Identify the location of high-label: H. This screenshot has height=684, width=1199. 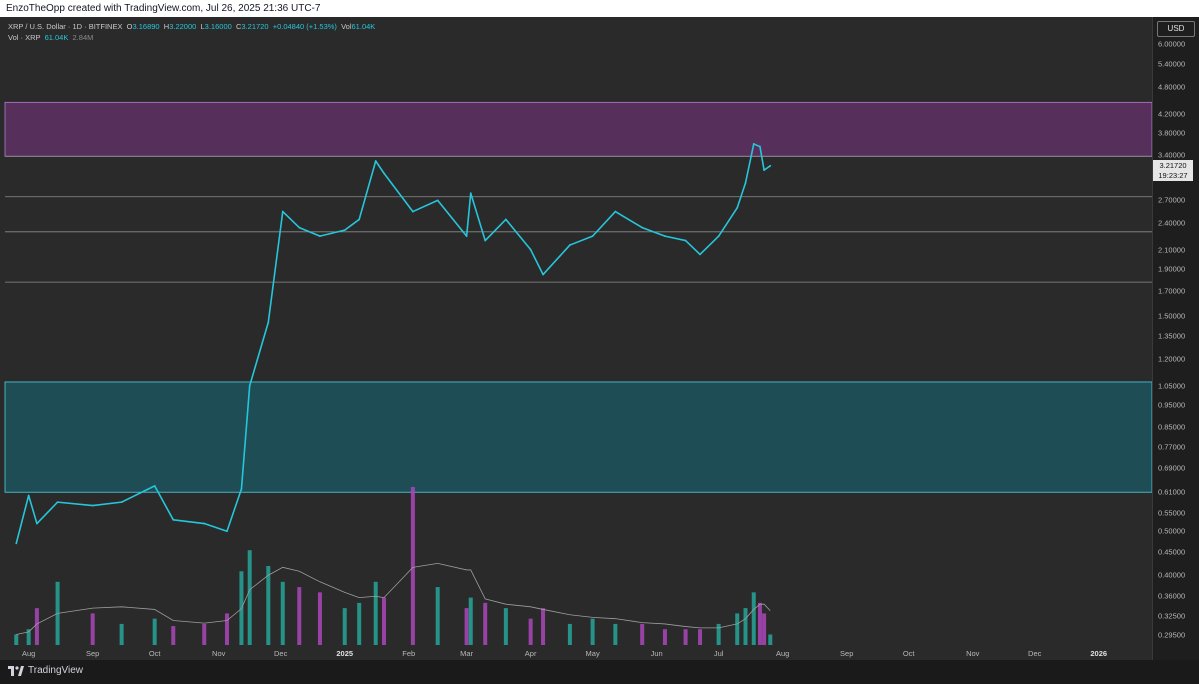
(166, 26).